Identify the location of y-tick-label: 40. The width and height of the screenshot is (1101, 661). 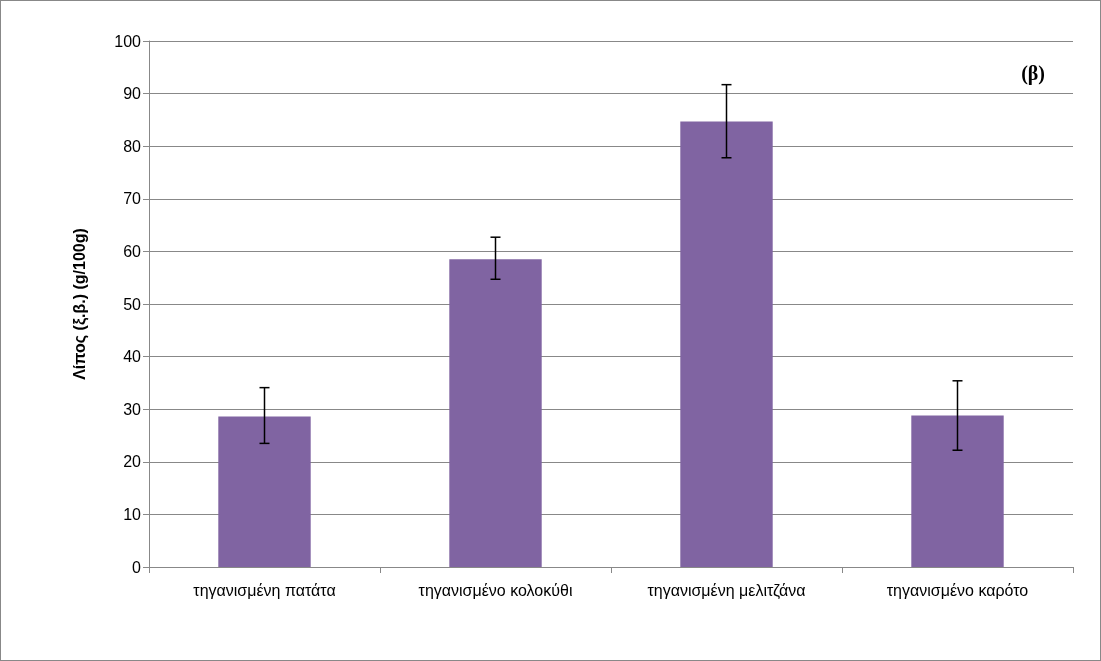
(132, 357).